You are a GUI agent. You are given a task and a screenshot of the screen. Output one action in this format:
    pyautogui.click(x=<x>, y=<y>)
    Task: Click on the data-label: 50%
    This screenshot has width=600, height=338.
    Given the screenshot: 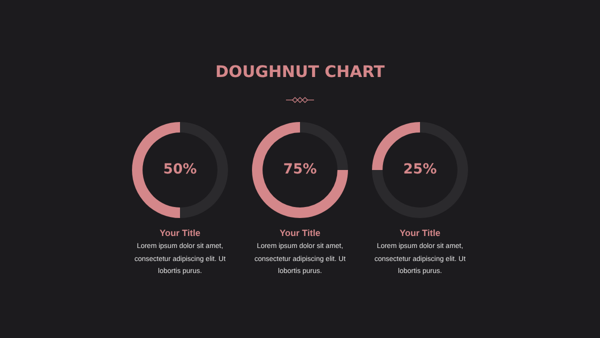 What is the action you would take?
    pyautogui.click(x=180, y=170)
    